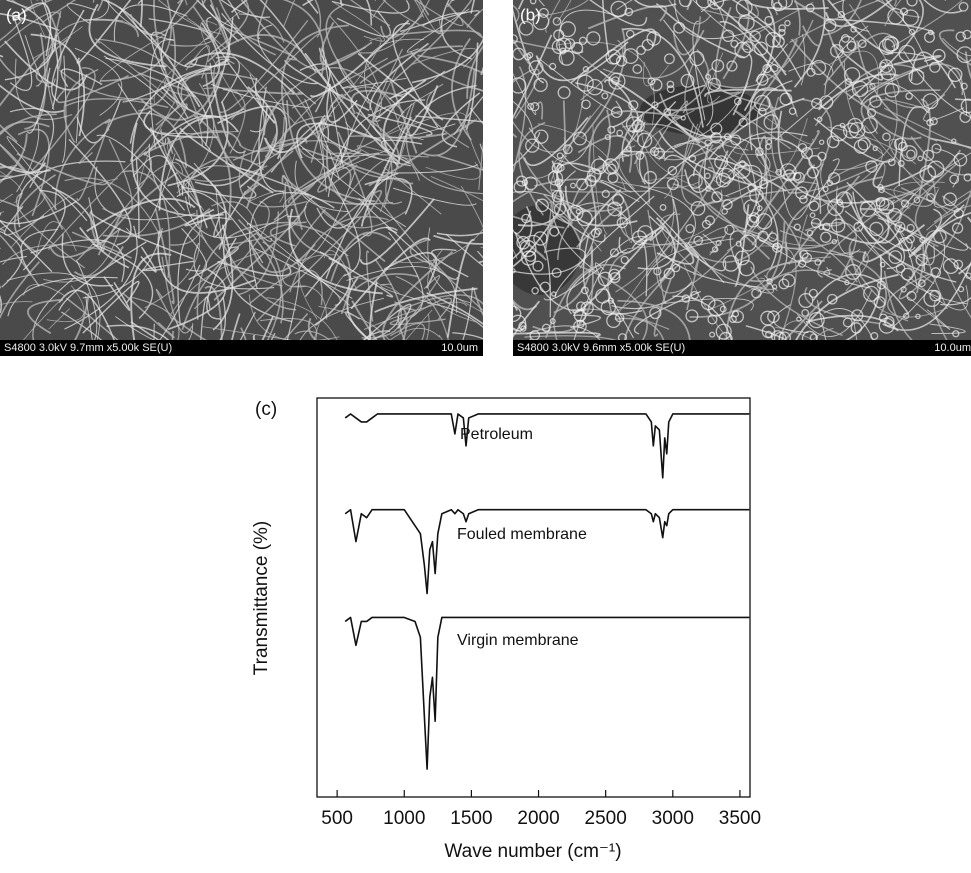 This screenshot has height=873, width=971. Describe the element at coordinates (538, 818) in the screenshot. I see `x-tick-label: 2000` at that location.